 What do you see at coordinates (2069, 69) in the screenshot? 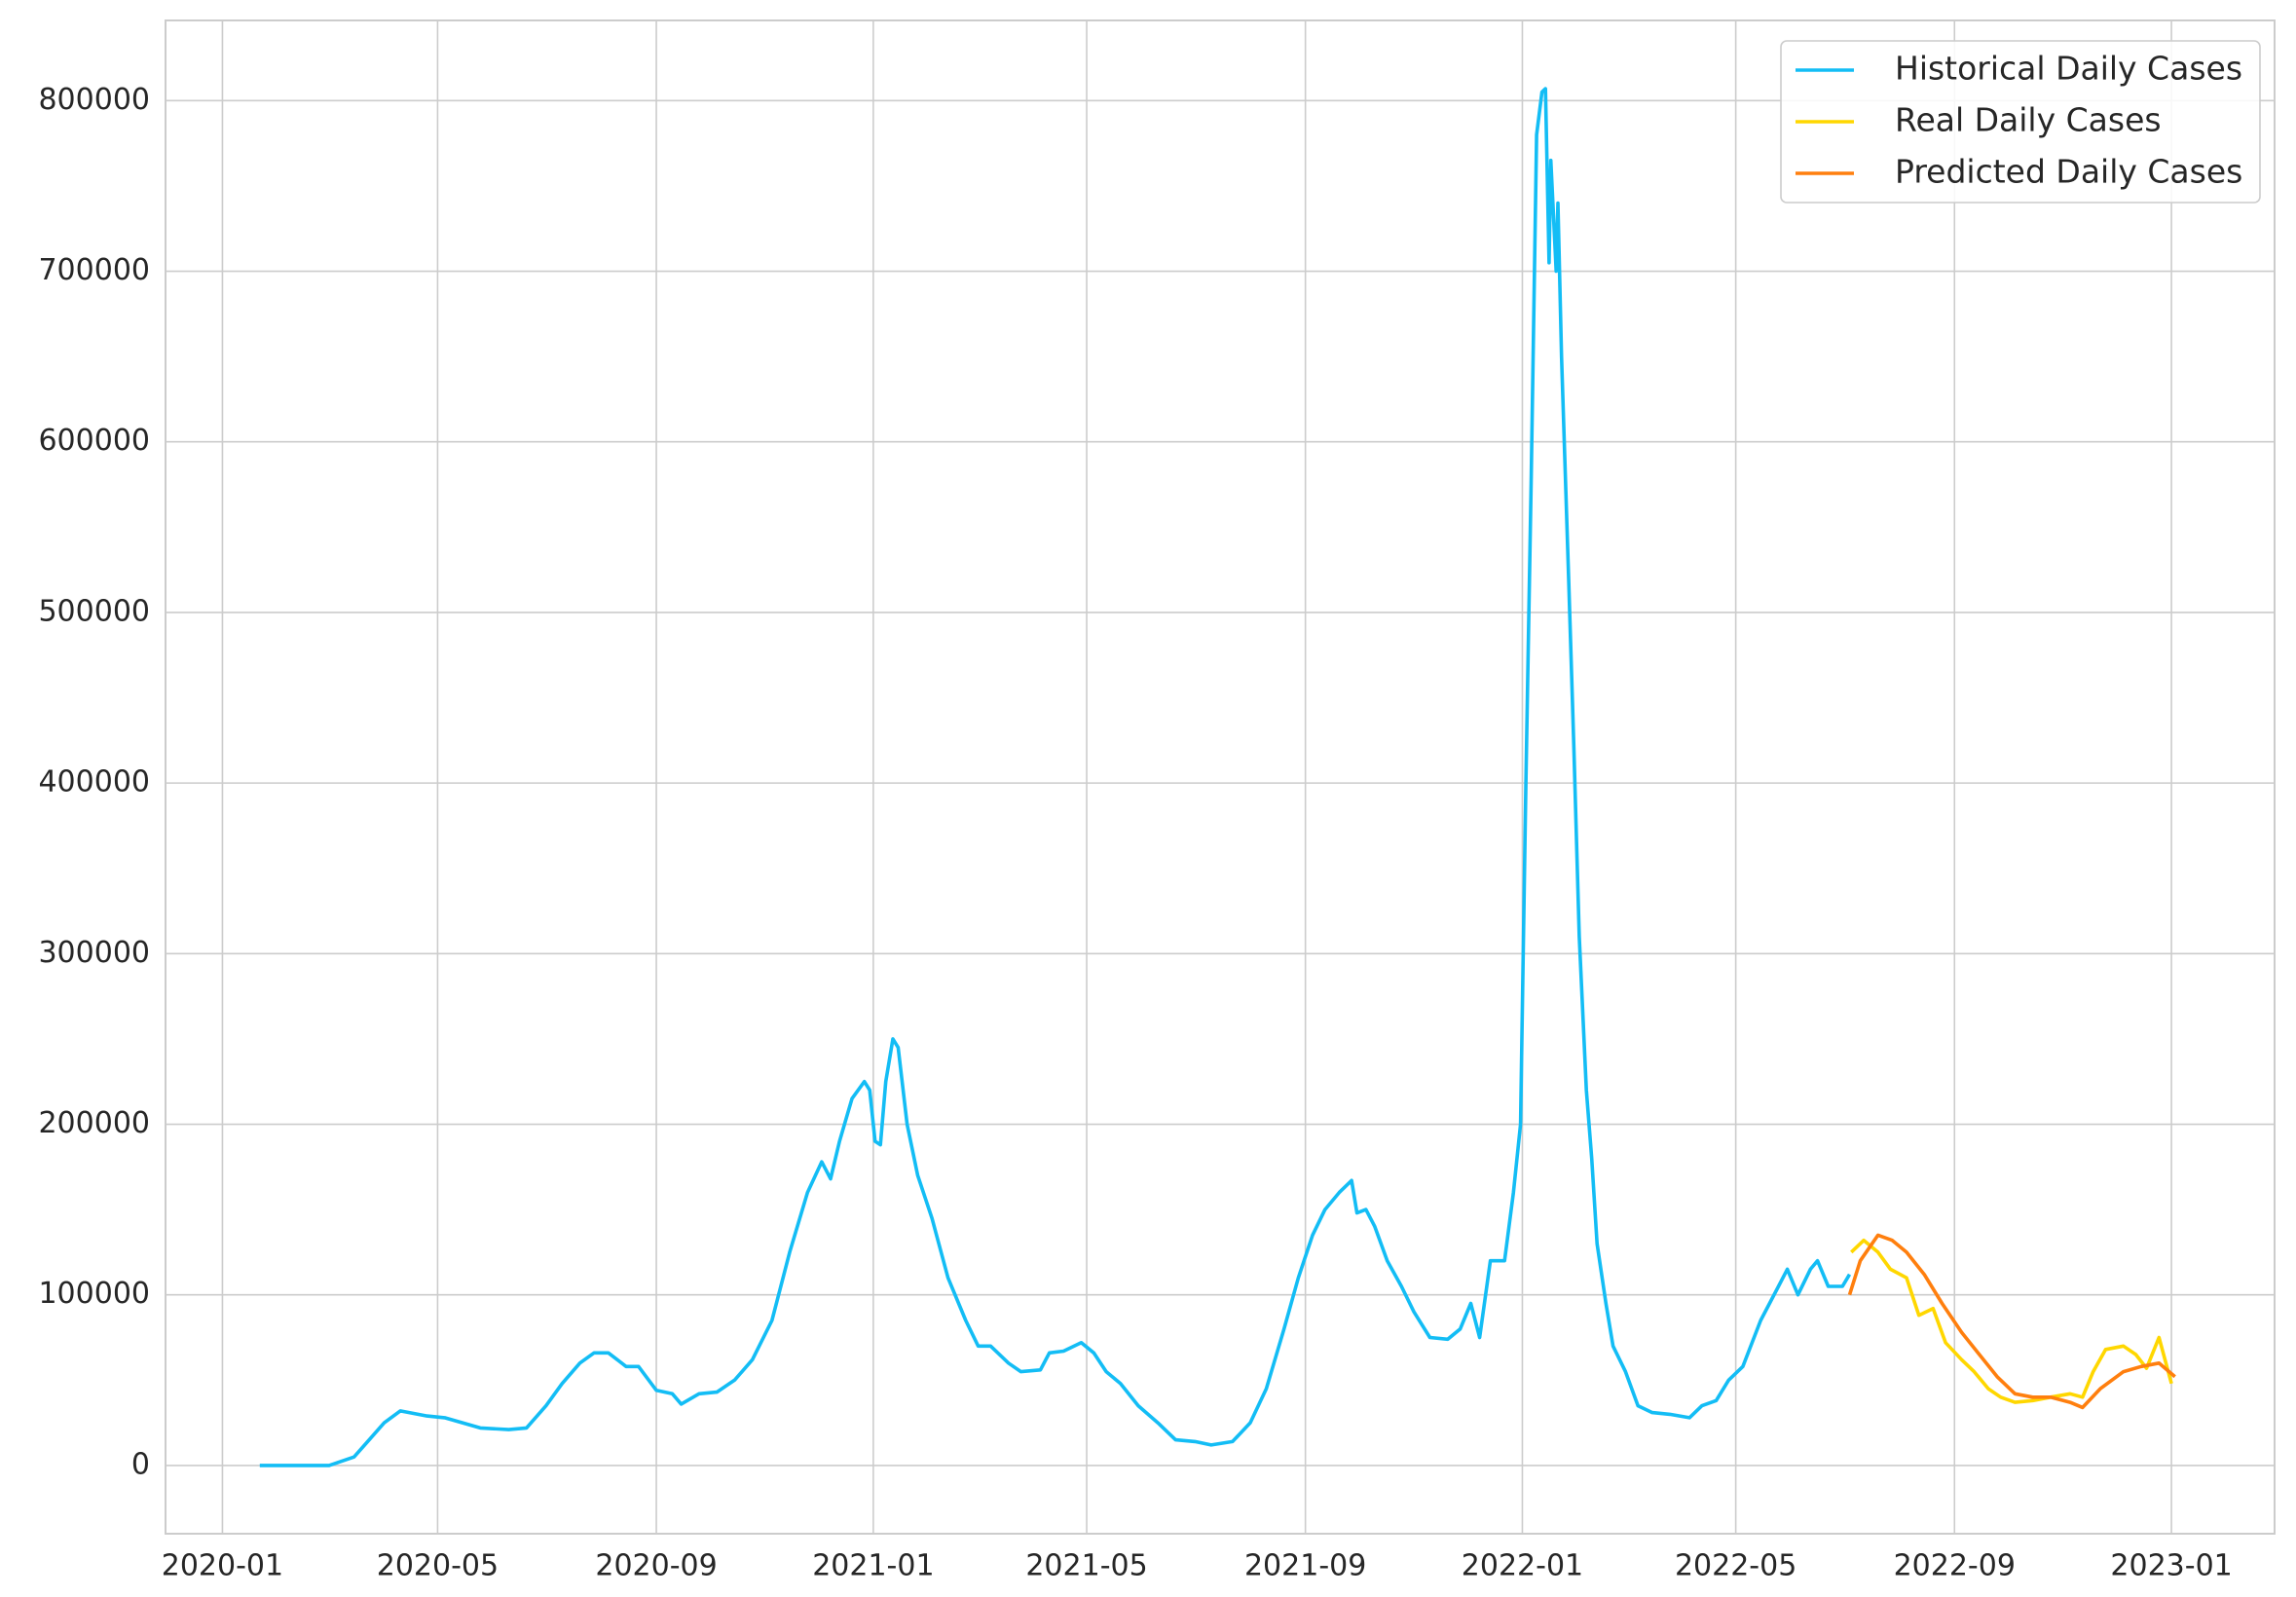
I see `legend-label: Historical Daily Cases` at bounding box center [2069, 69].